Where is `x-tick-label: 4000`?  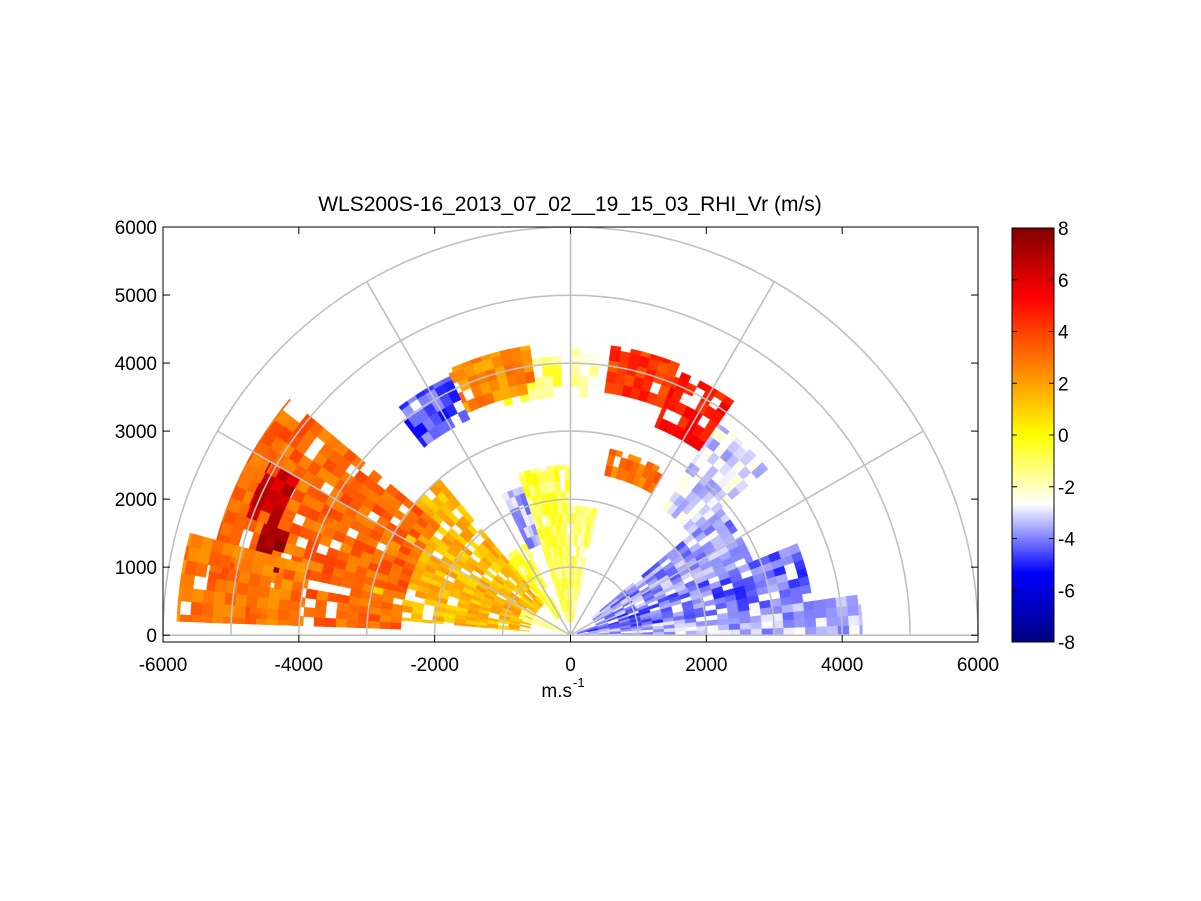
x-tick-label: 4000 is located at coordinates (842, 665).